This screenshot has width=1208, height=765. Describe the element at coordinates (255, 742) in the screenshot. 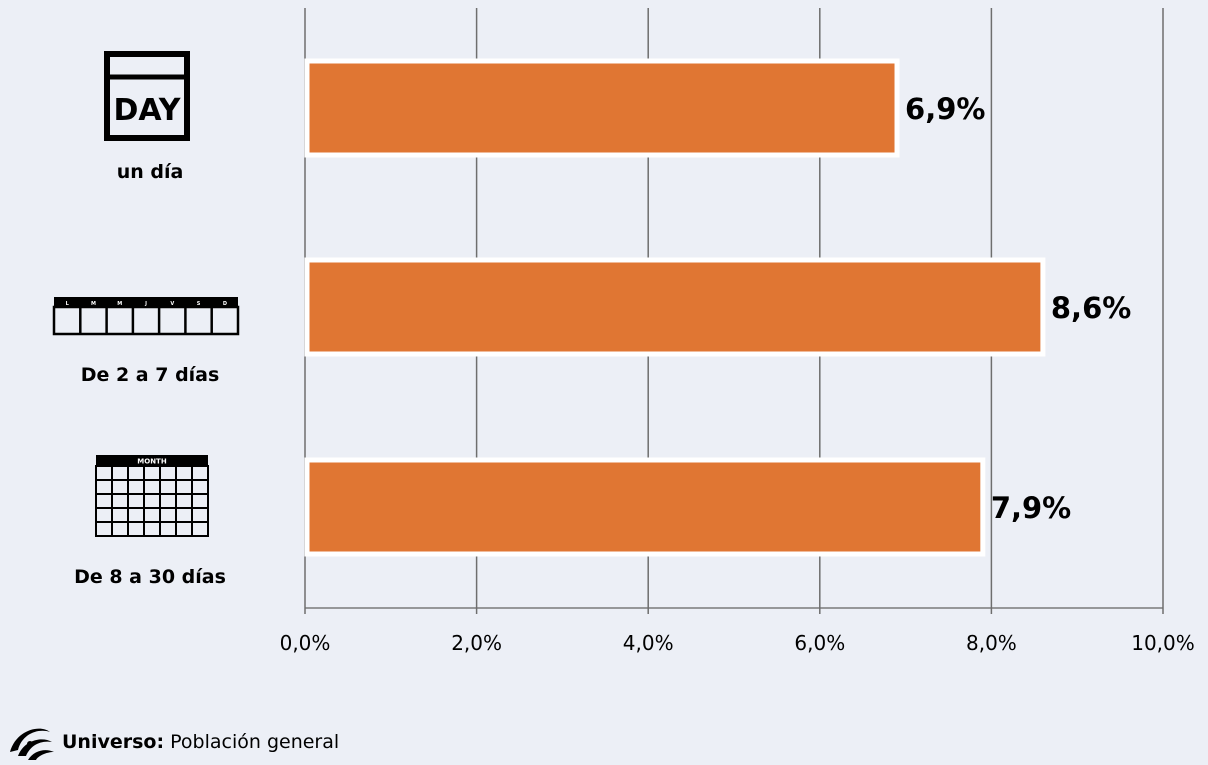

I see `universe-value: Población general` at that location.